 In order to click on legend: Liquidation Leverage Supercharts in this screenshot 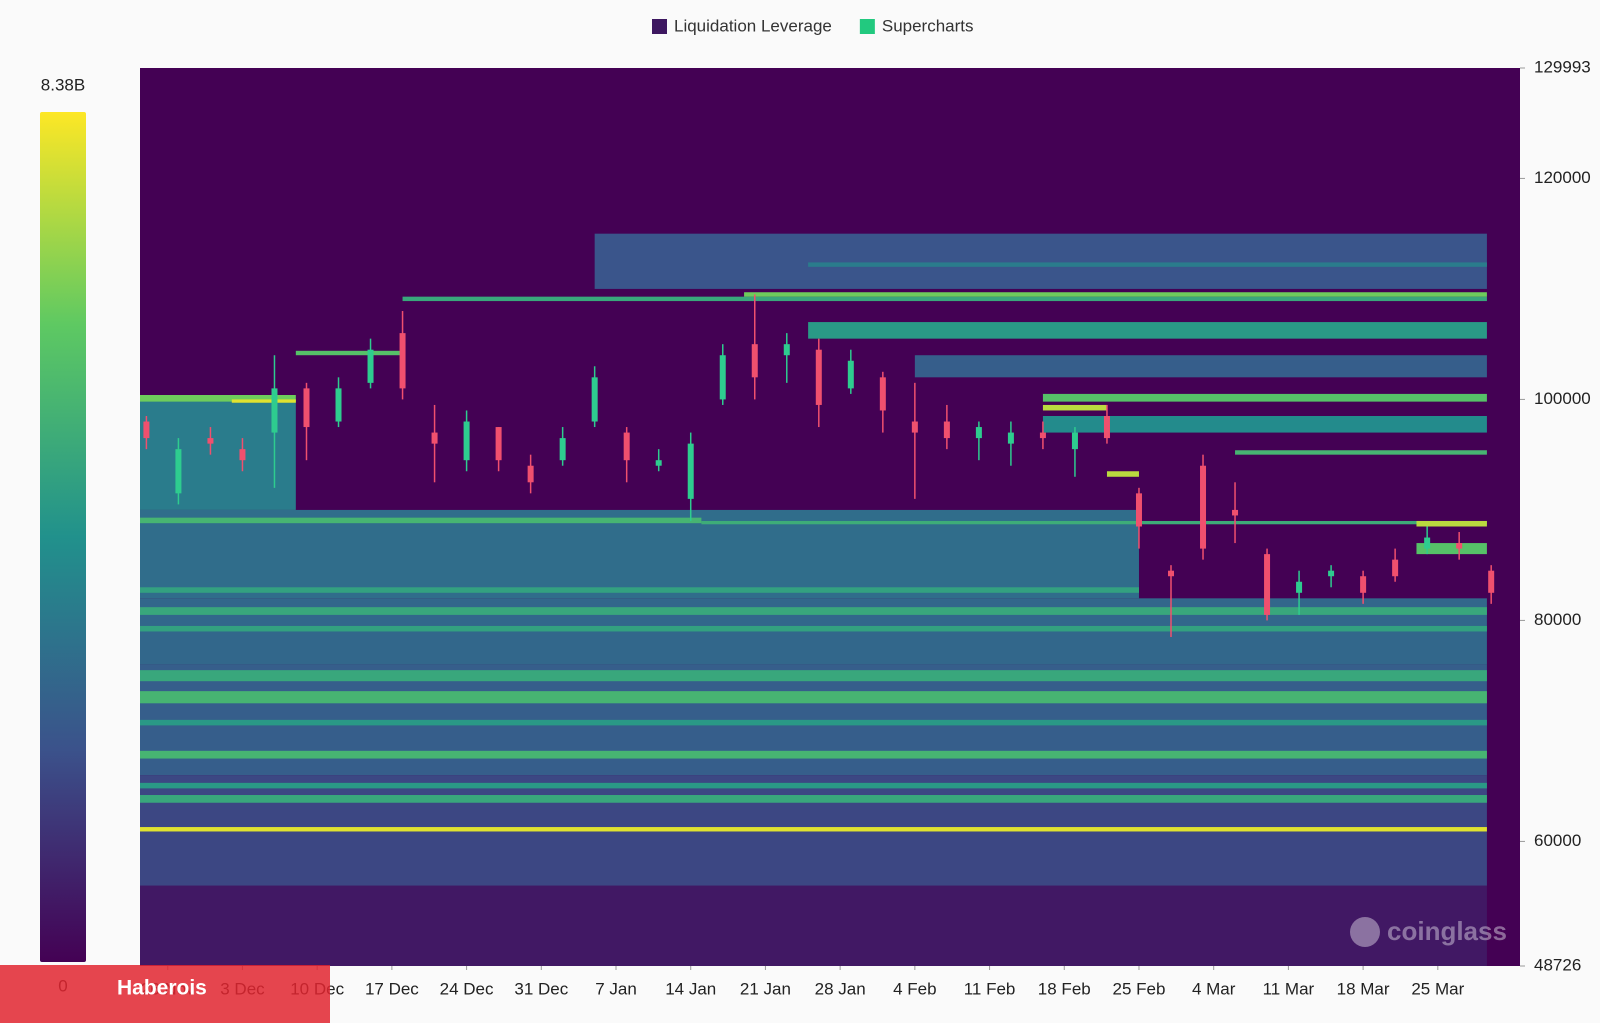, I will do `click(813, 25)`.